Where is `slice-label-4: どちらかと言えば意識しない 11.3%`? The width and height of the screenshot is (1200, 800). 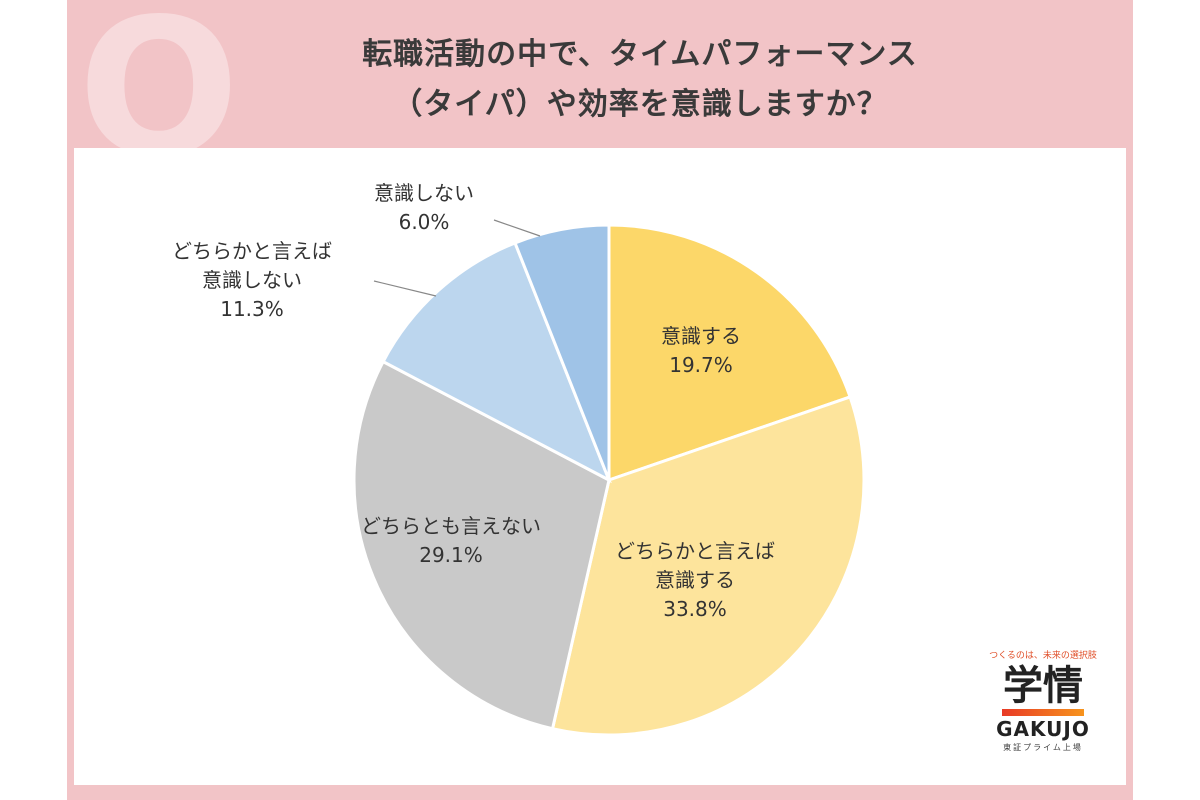
slice-label-4: どちらかと言えば意識しない 11.3% is located at coordinates (252, 280).